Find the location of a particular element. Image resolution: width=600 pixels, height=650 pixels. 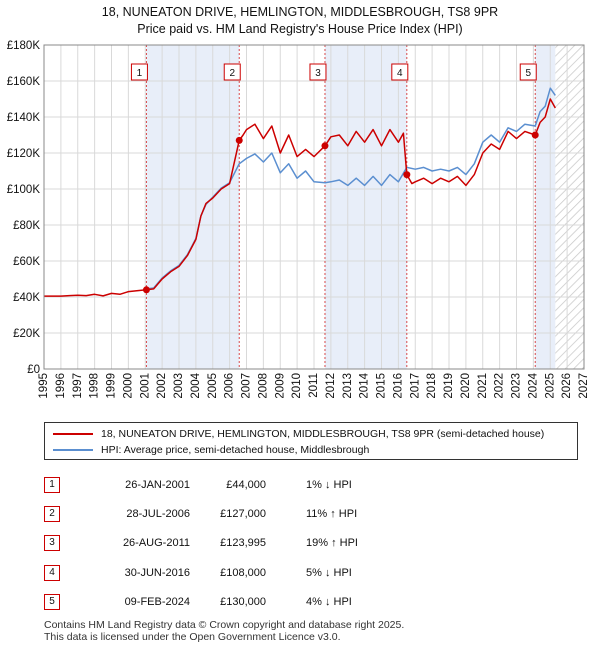

y-tick-label: £20K is located at coordinates (26, 334).